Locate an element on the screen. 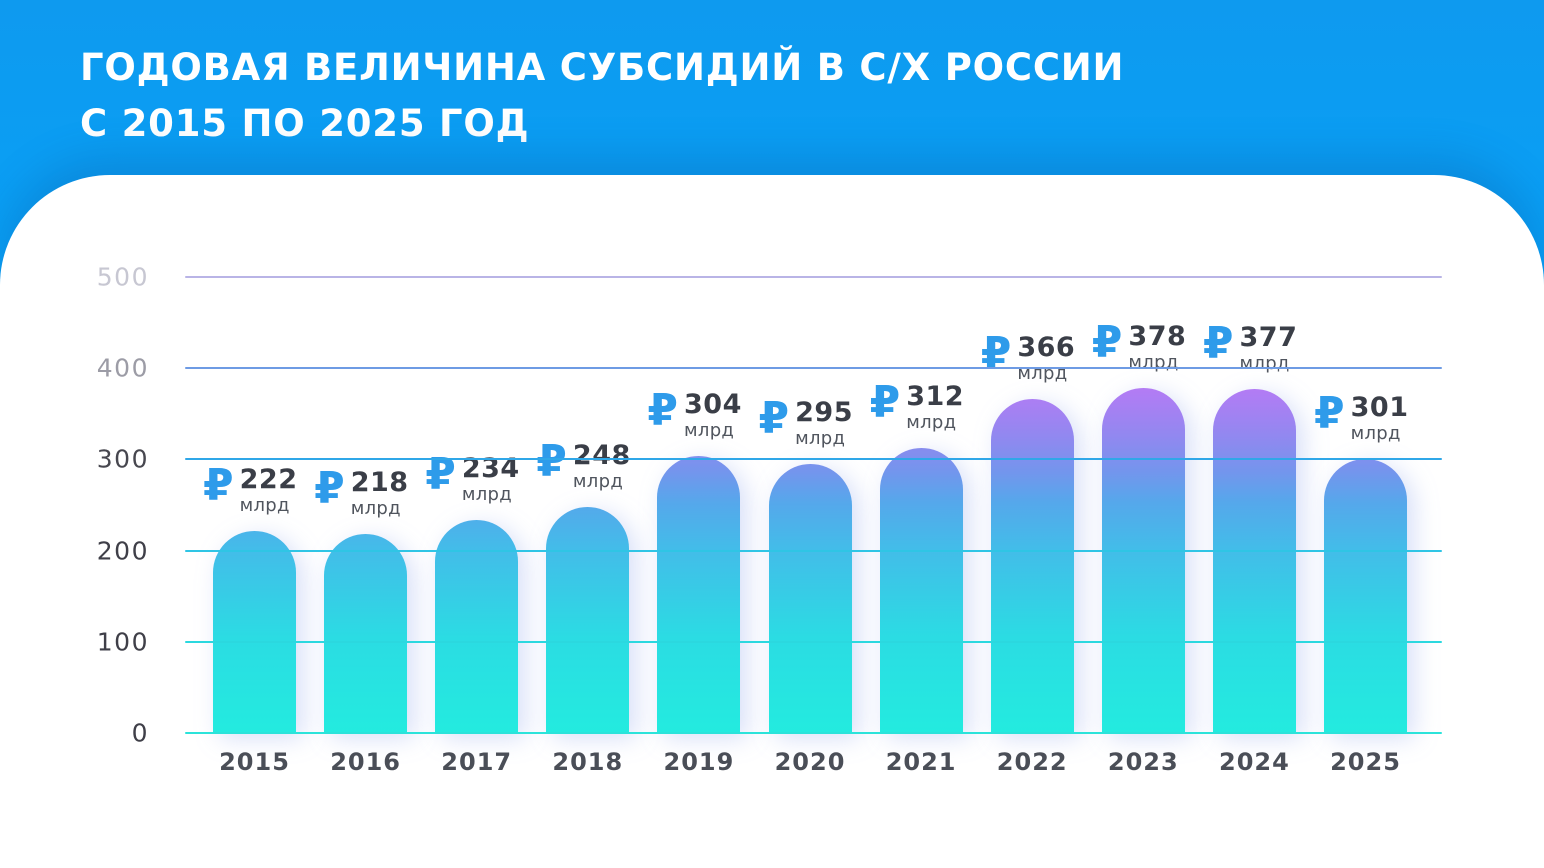 Image resolution: width=1544 pixels, height=868 pixels. x-axis-label-2022: 2022 is located at coordinates (1032, 762).